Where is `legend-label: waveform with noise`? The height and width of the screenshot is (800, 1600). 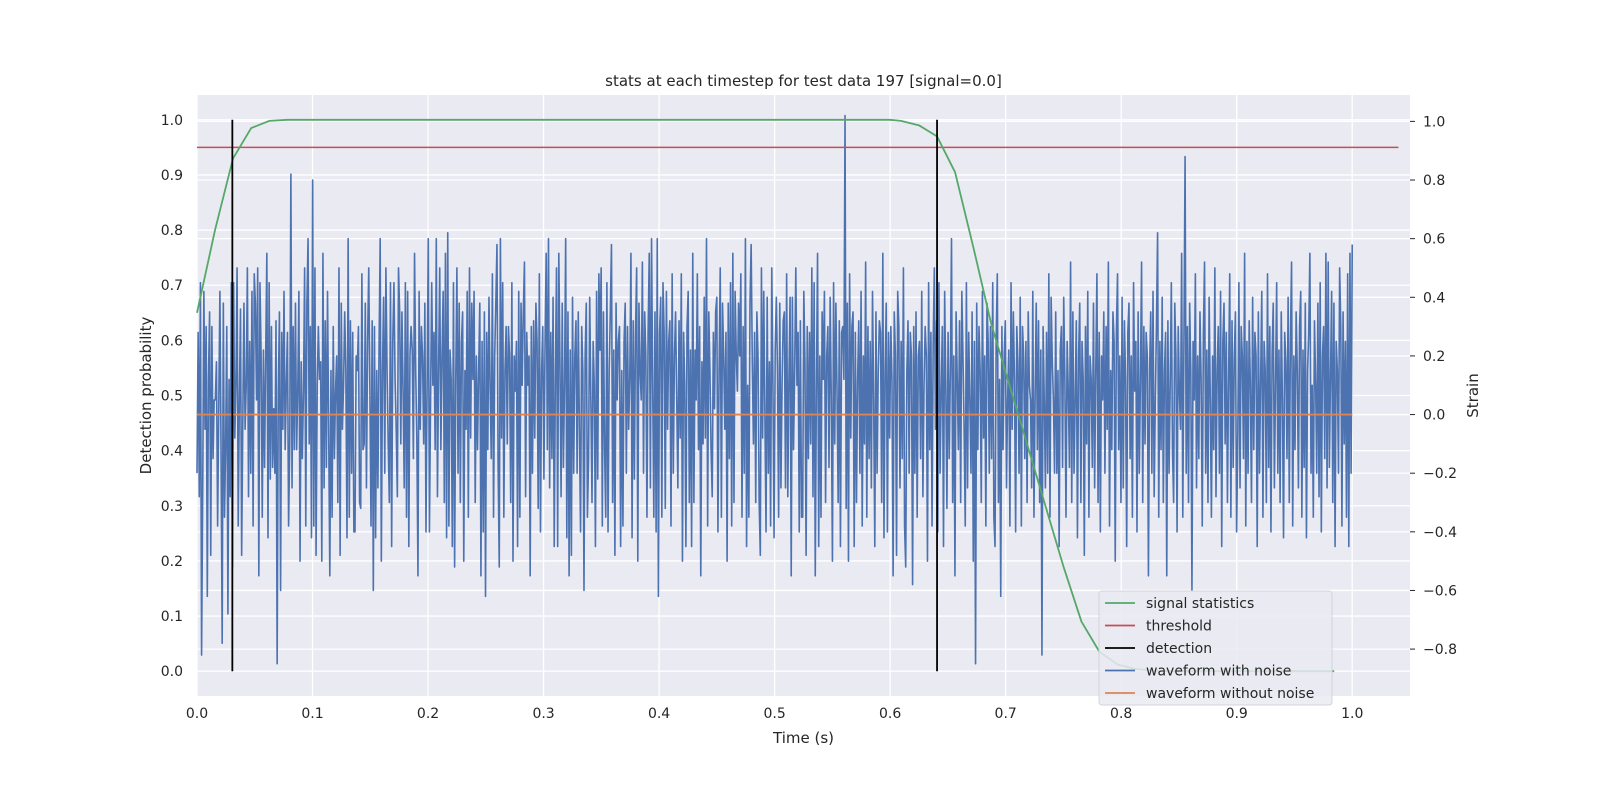 legend-label: waveform with noise is located at coordinates (1218, 672).